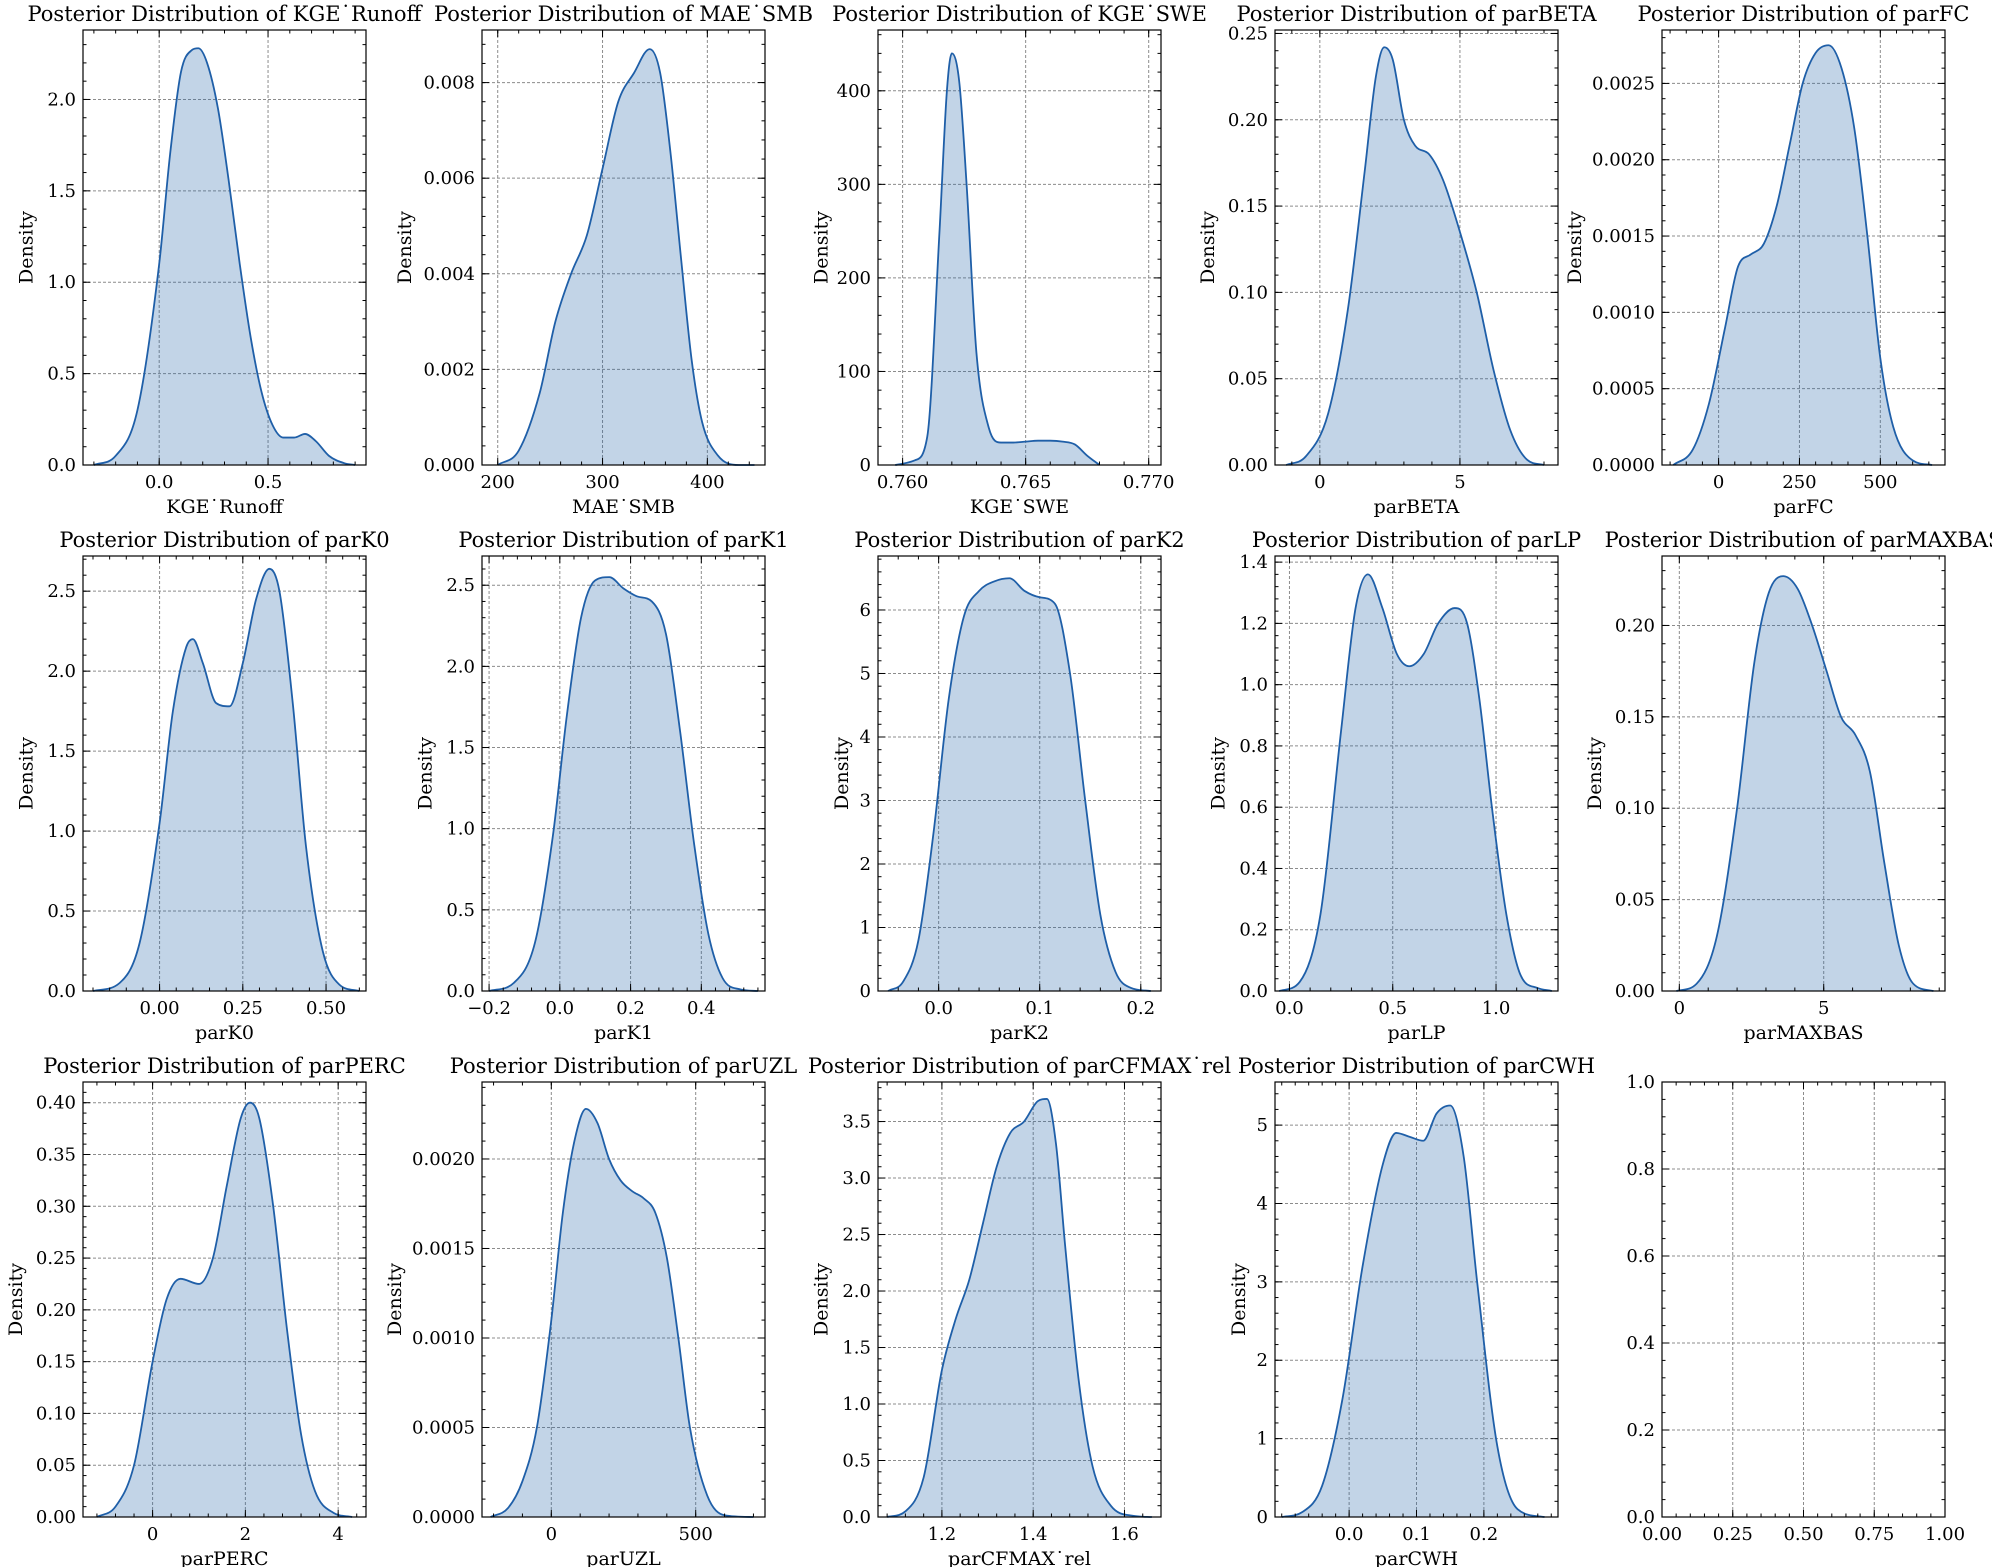 The width and height of the screenshot is (1992, 1567). I want to click on x-tick-label: 0.2, so click(1484, 1534).